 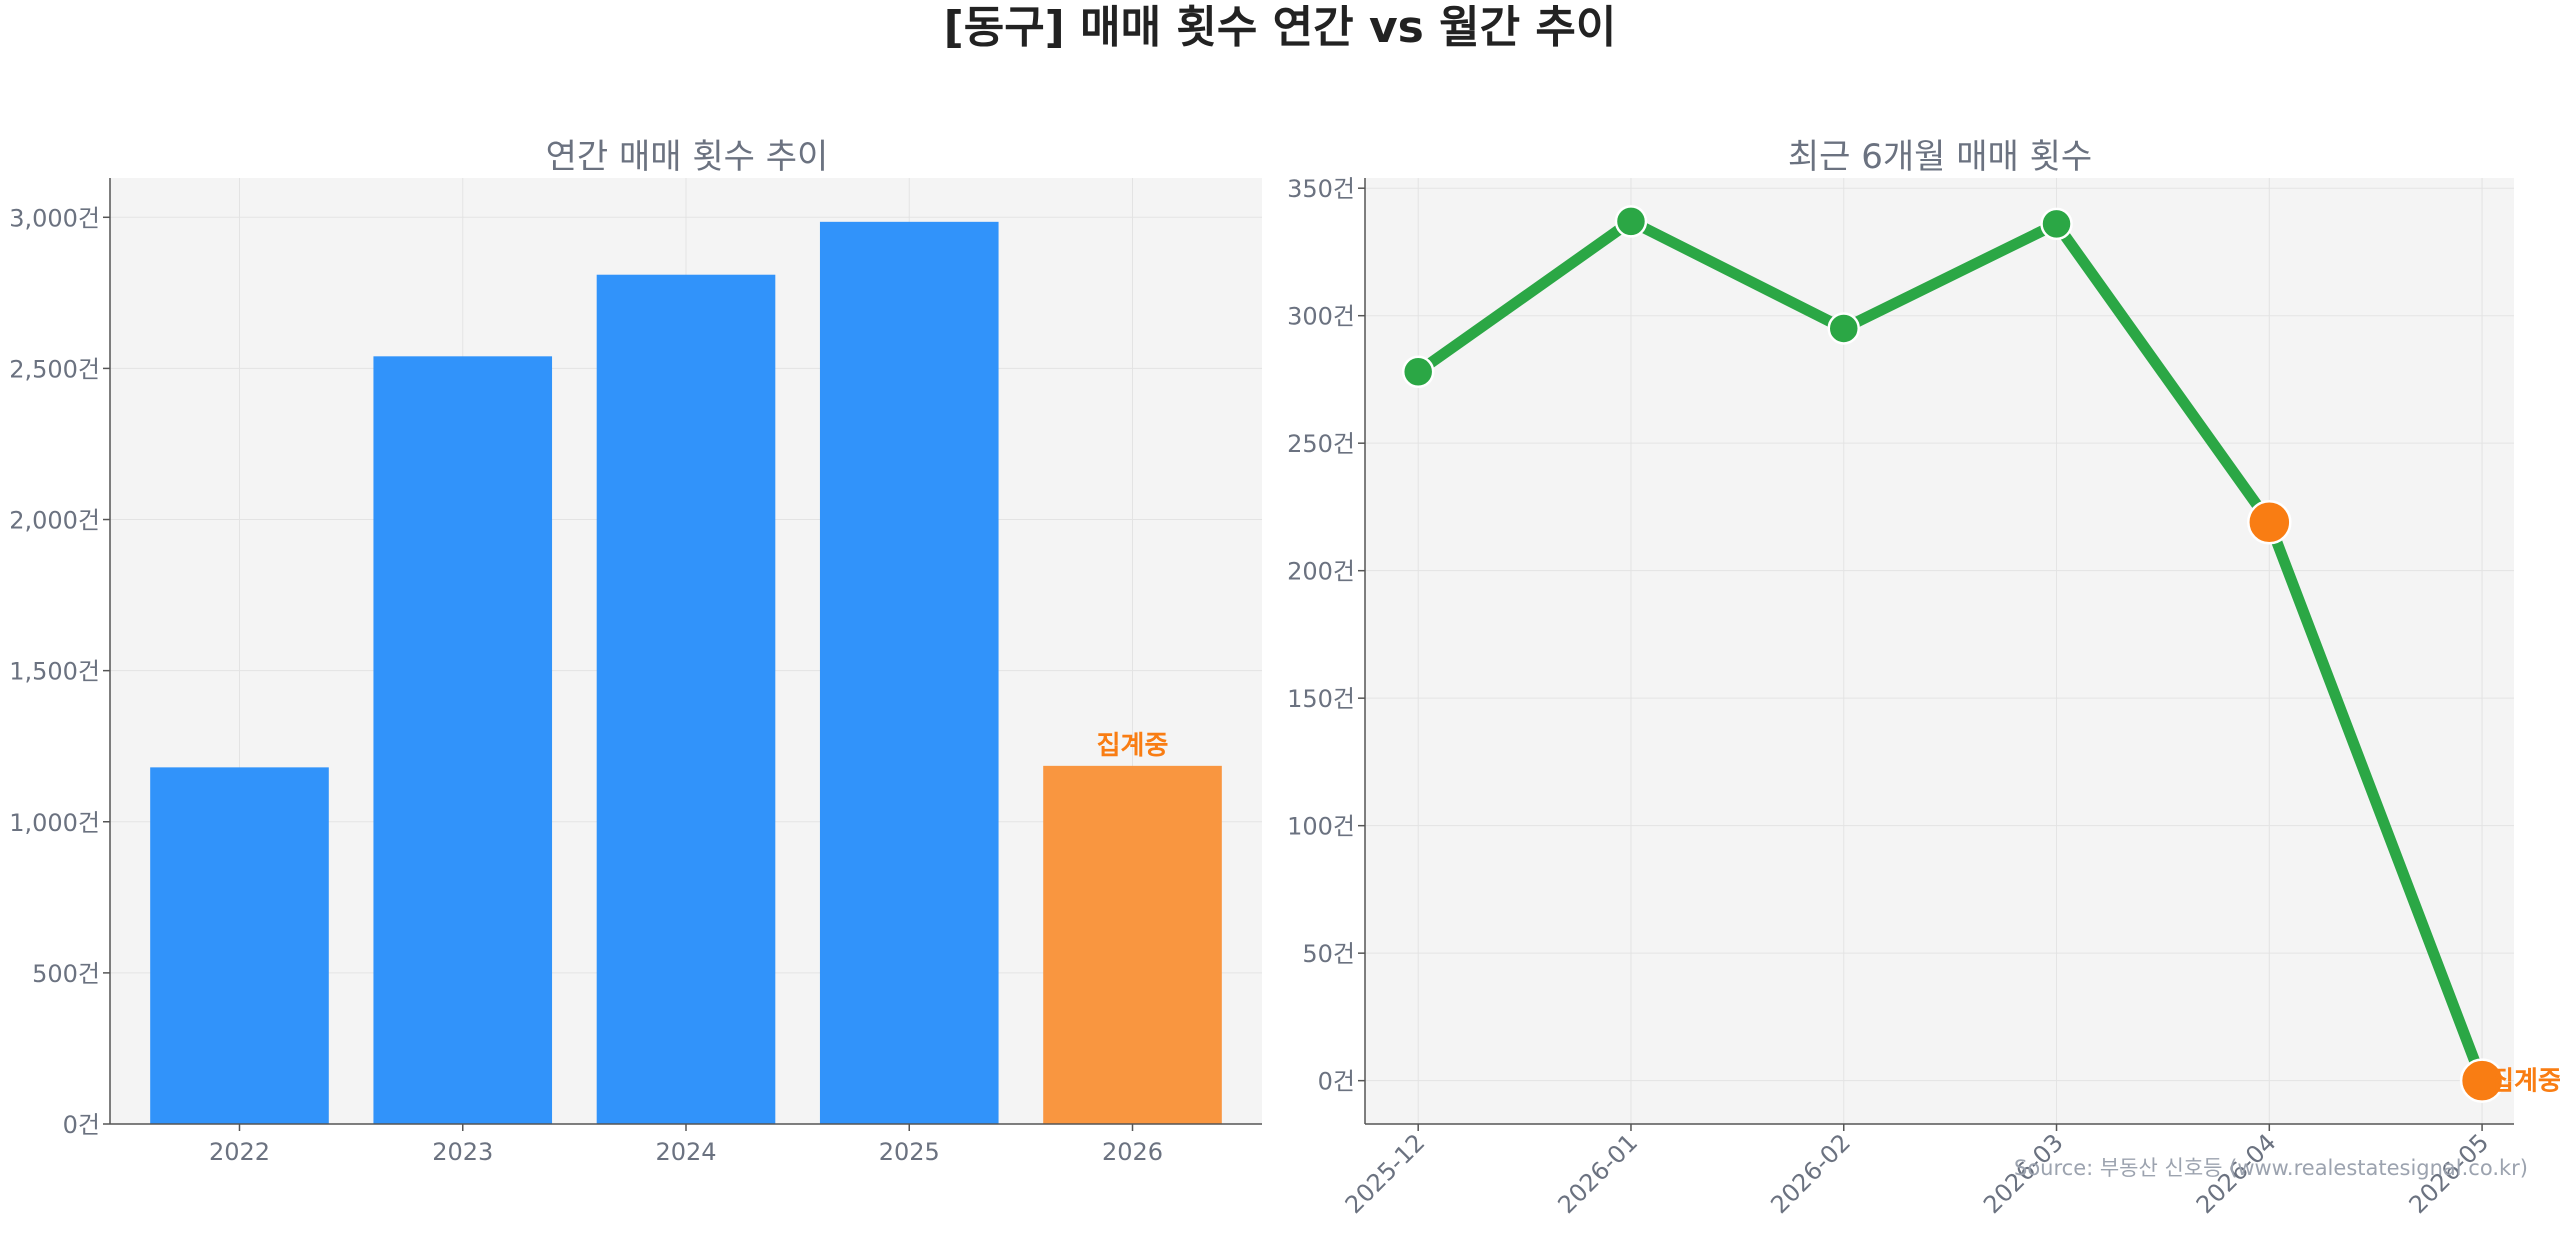 What do you see at coordinates (1132, 1152) in the screenshot?
I see `x-tick-label: 2026` at bounding box center [1132, 1152].